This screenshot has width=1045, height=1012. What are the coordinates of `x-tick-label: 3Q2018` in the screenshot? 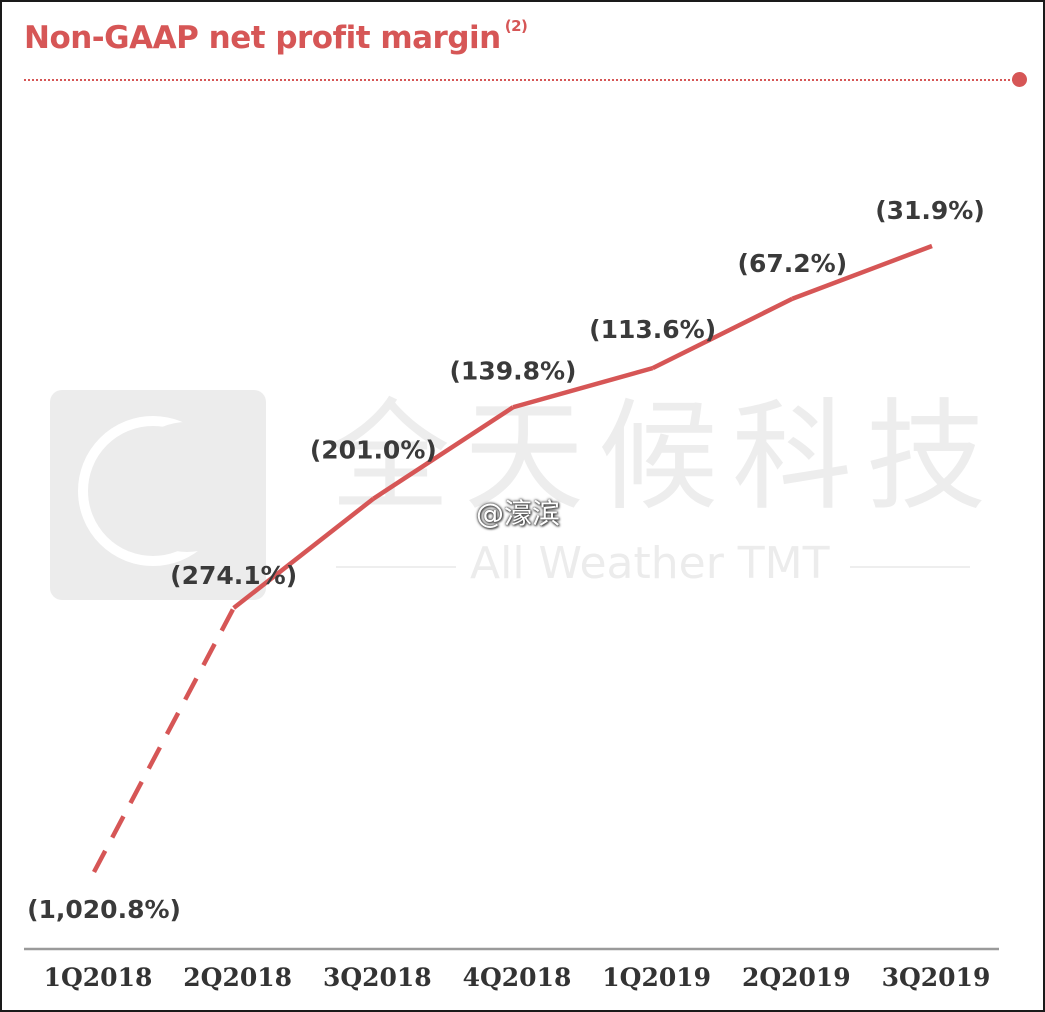 It's located at (377, 977).